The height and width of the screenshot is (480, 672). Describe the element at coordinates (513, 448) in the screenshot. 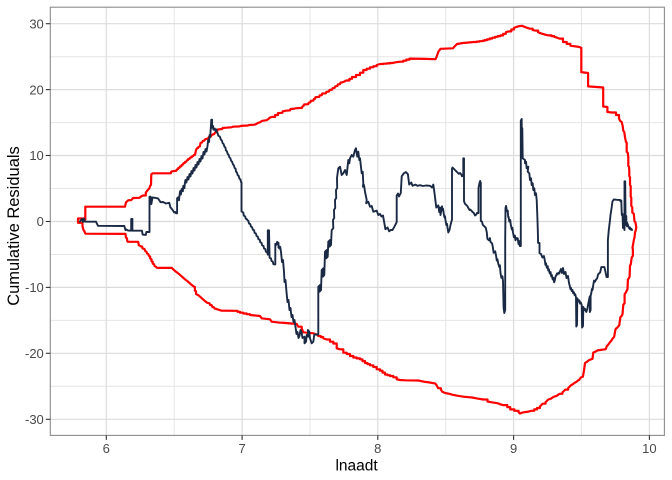

I see `svg-text: 9` at that location.